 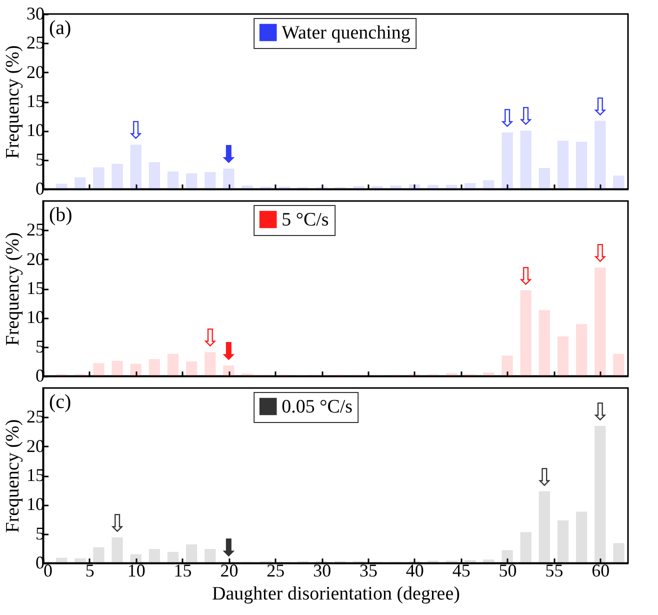 What do you see at coordinates (461, 570) in the screenshot?
I see `x-tick-label: 45` at bounding box center [461, 570].